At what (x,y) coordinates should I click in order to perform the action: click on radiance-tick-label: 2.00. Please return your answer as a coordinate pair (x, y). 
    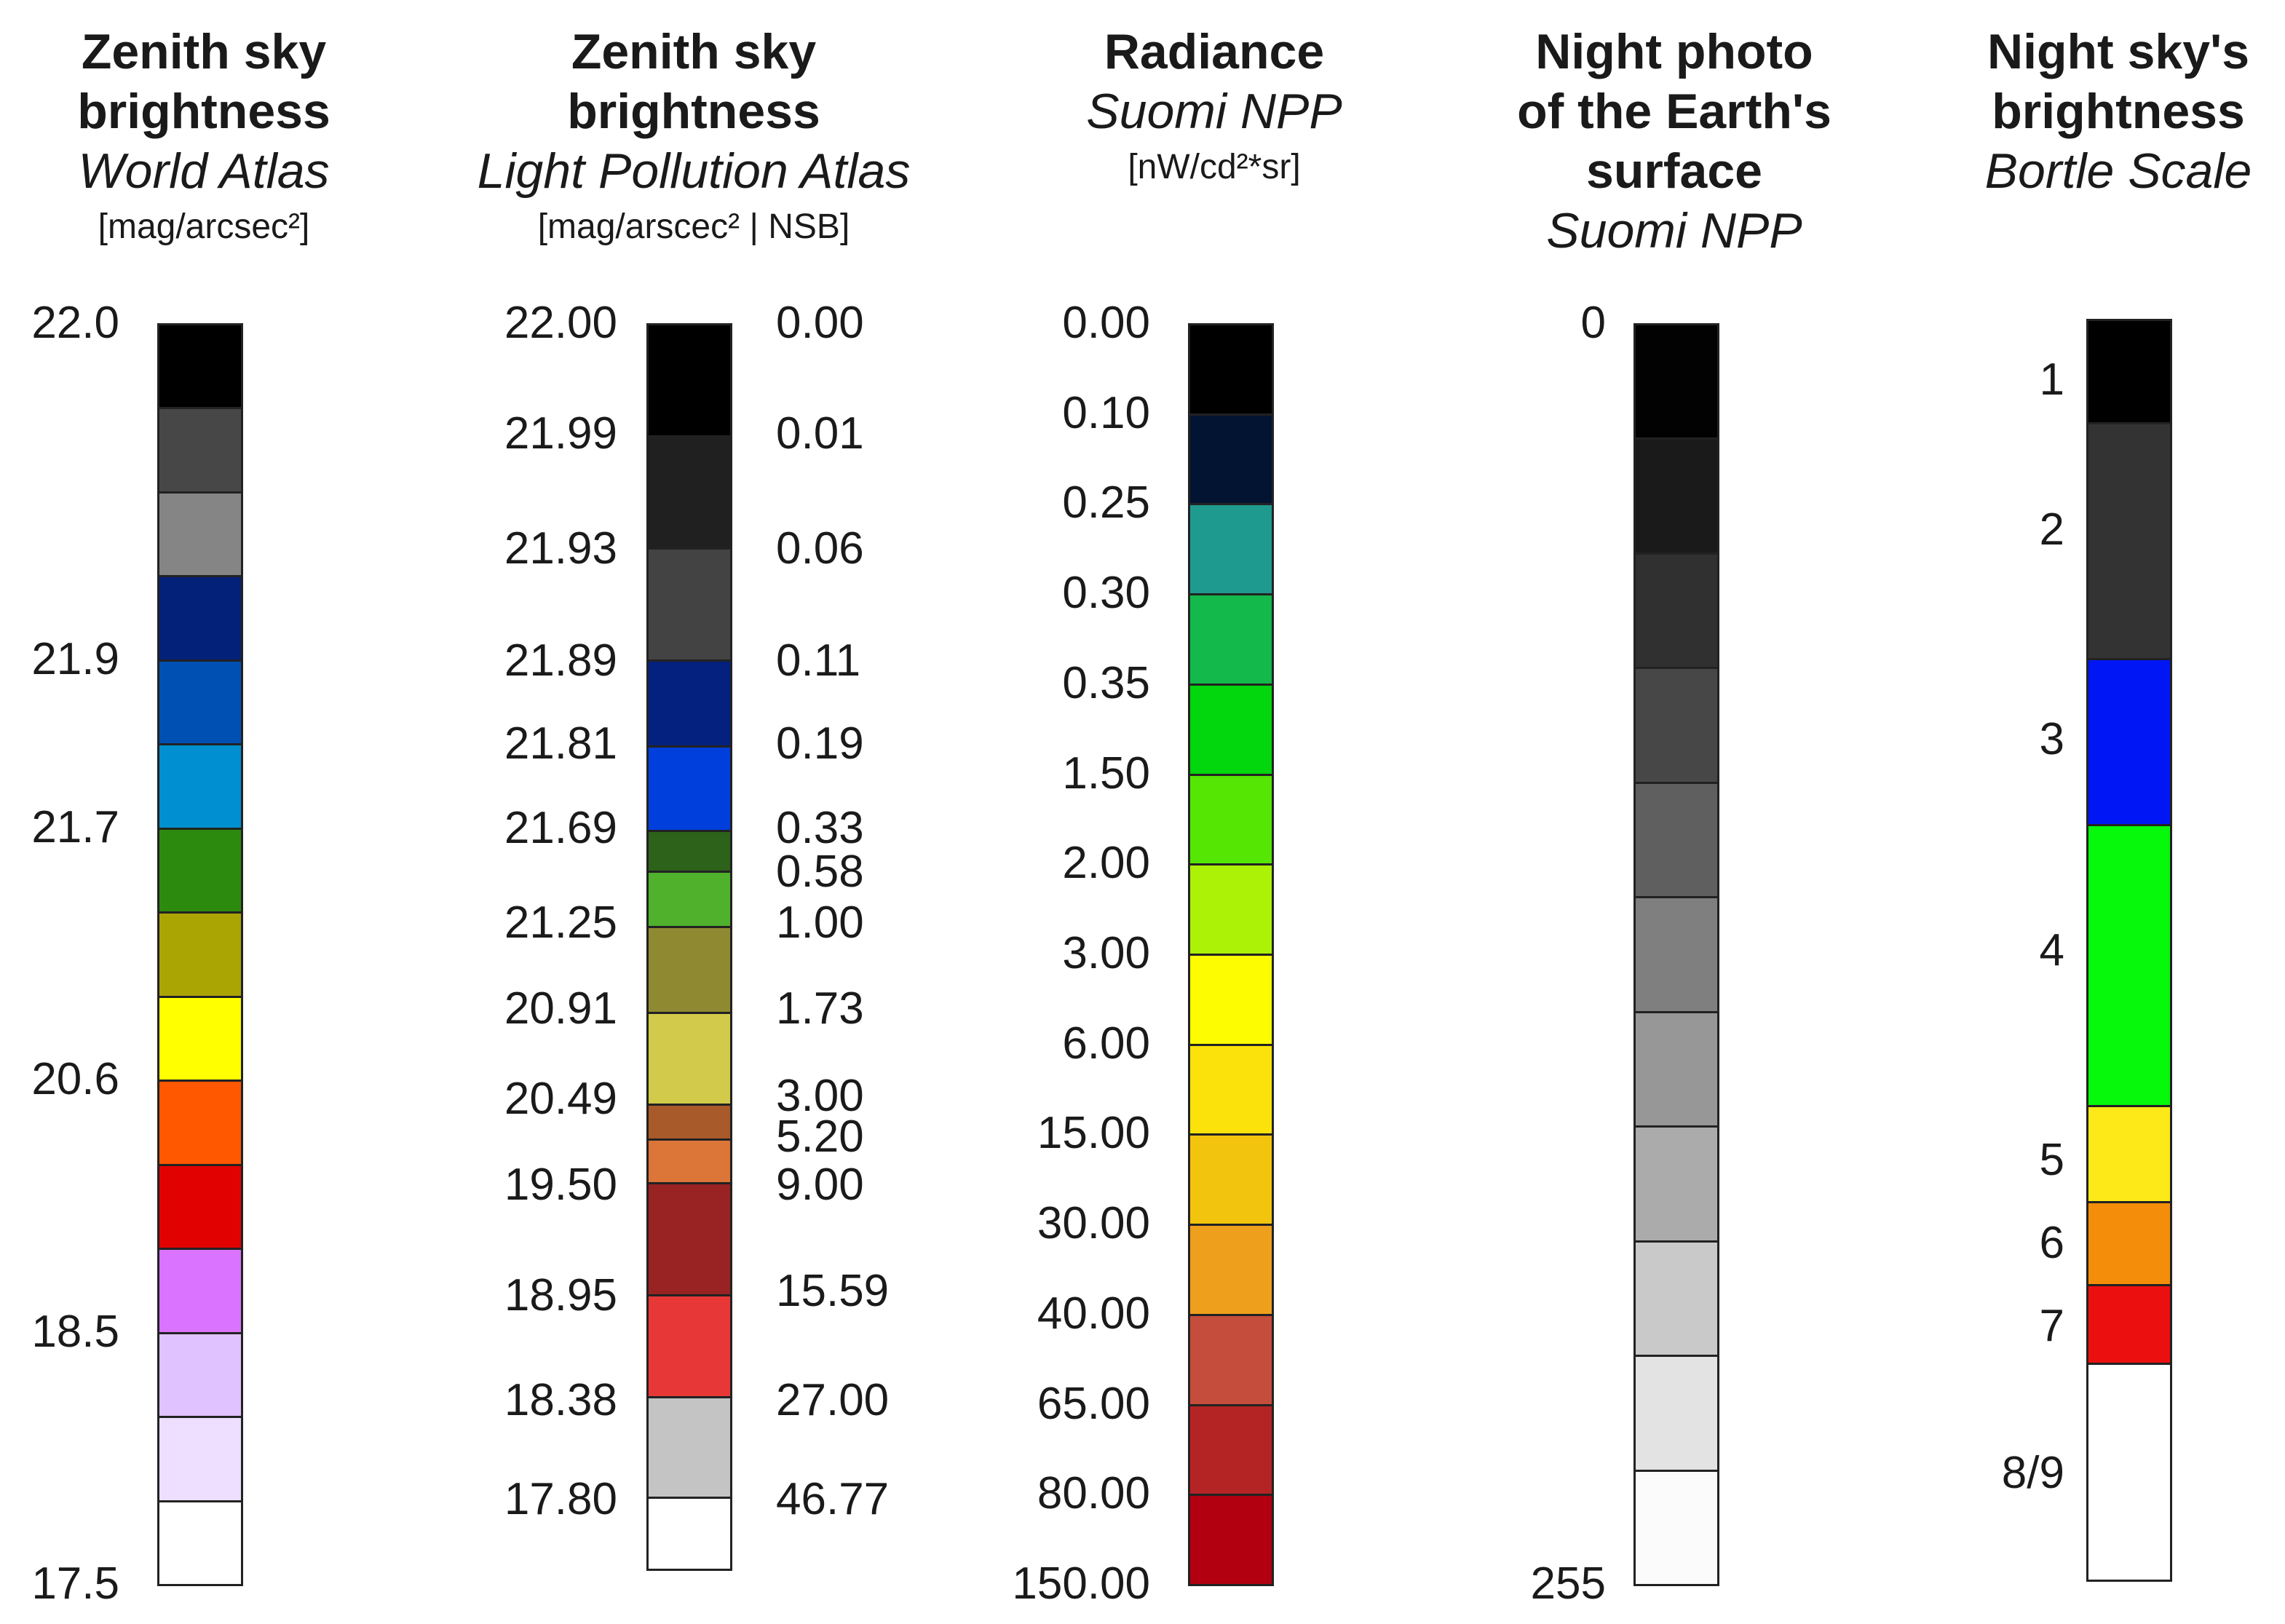
    Looking at the image, I should click on (1106, 863).